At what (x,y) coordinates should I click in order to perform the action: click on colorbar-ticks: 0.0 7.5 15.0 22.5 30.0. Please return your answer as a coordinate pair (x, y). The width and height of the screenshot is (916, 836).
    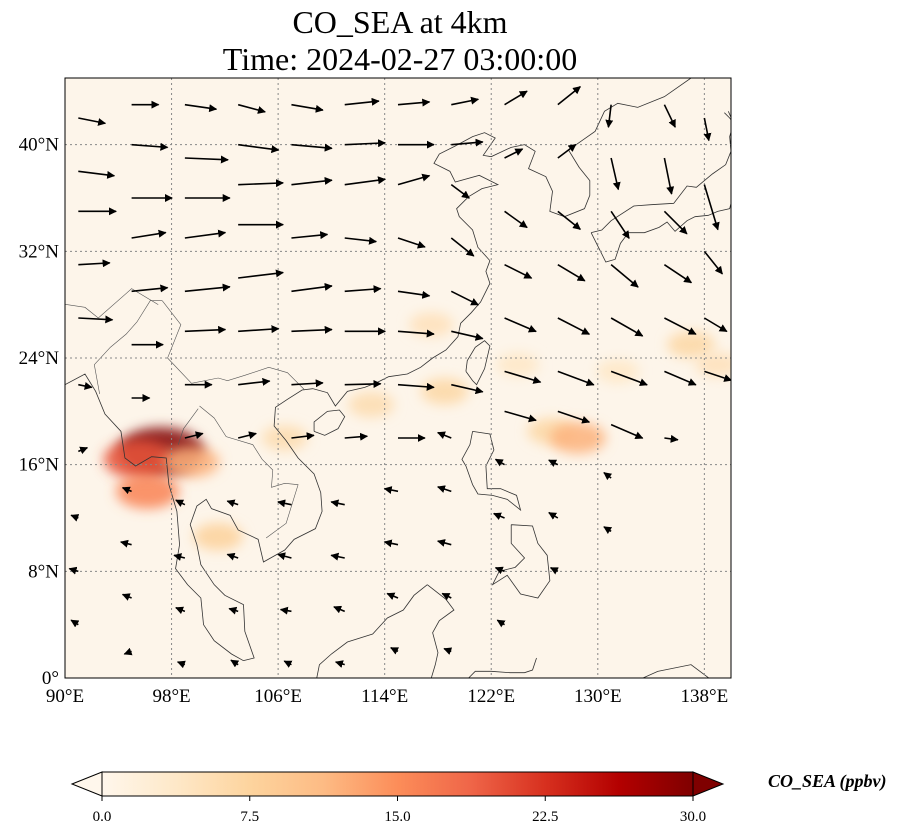
    Looking at the image, I should click on (399, 810).